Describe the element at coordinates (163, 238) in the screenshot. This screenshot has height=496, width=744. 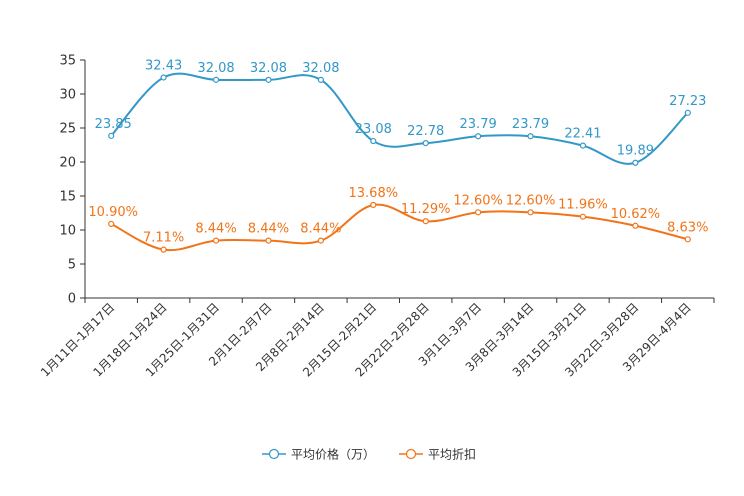
I see `data-label: 7.11%` at that location.